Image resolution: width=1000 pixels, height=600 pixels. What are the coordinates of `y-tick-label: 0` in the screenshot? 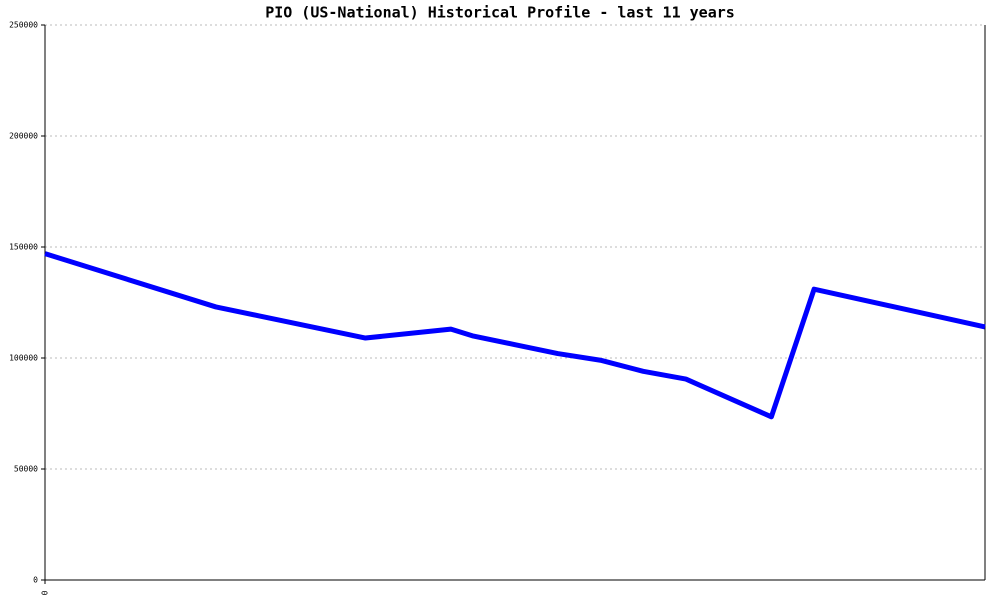 It's located at (35, 580).